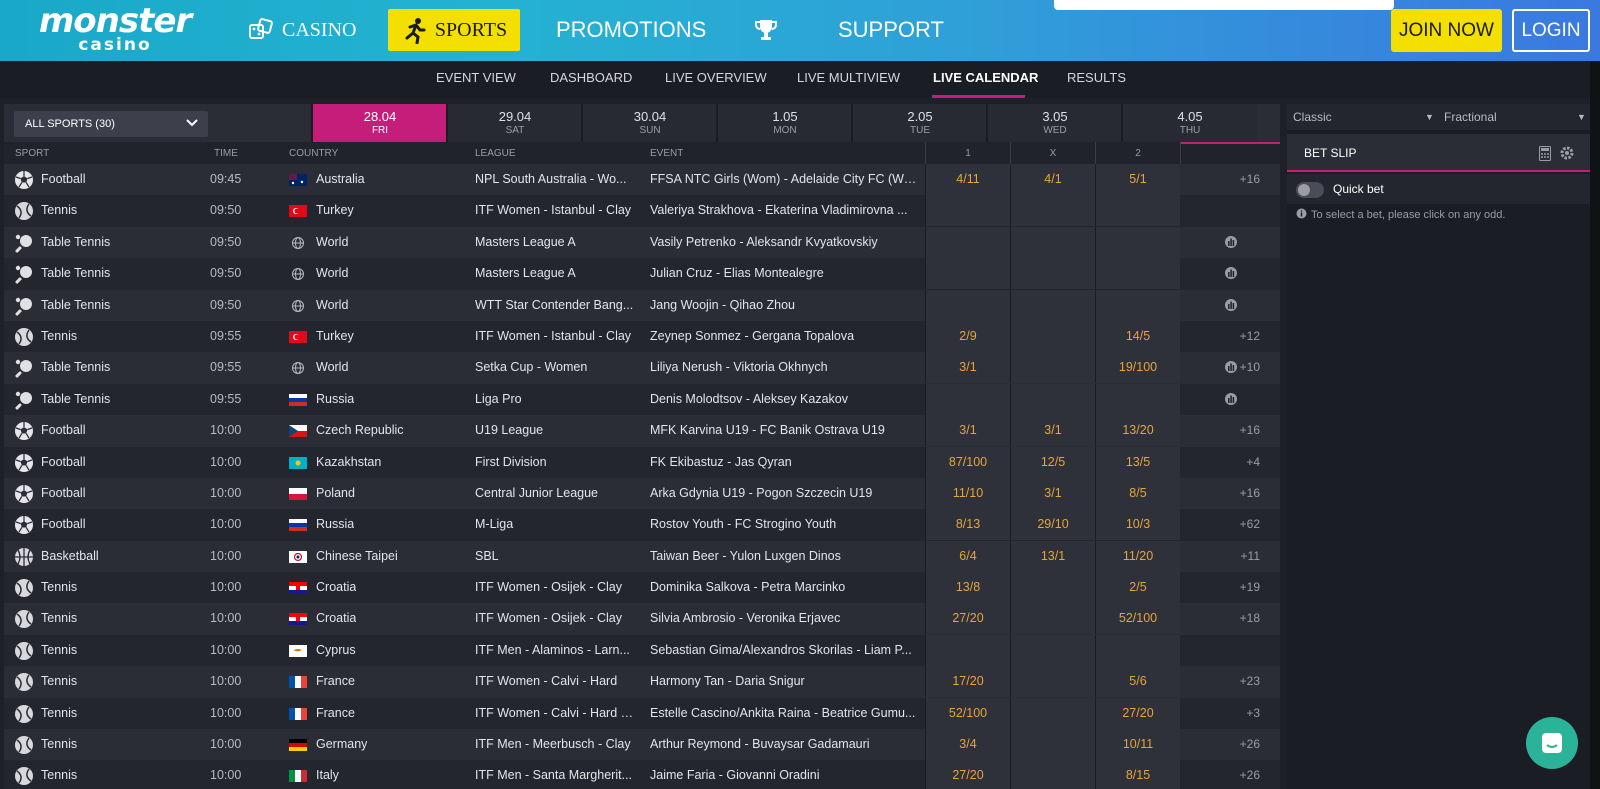  What do you see at coordinates (1552, 743) in the screenshot?
I see `chat-button` at bounding box center [1552, 743].